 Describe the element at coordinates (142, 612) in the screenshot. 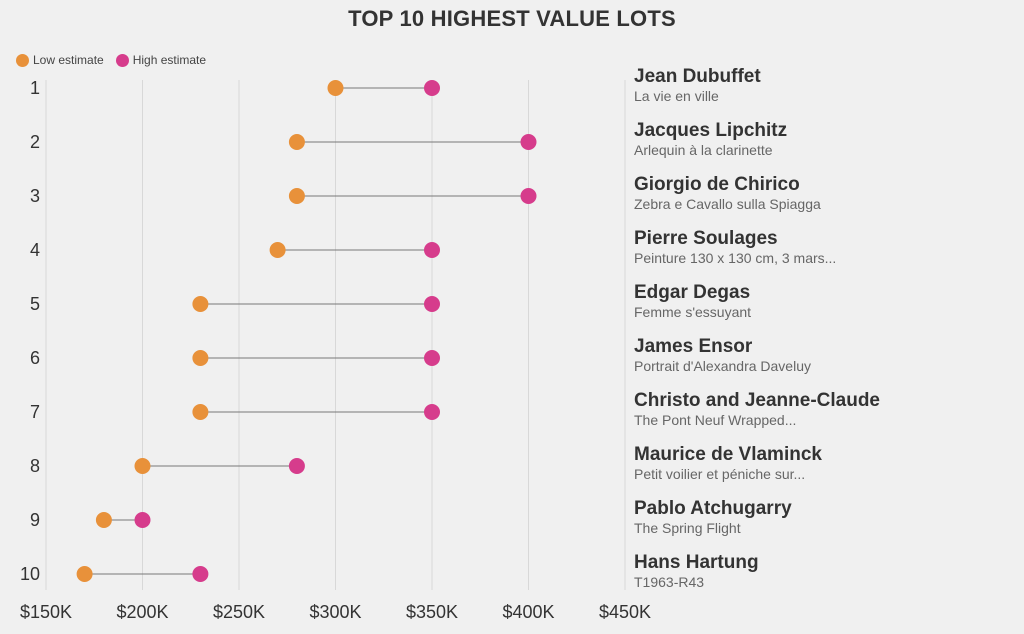

I see `x-tick-label: $200K` at that location.